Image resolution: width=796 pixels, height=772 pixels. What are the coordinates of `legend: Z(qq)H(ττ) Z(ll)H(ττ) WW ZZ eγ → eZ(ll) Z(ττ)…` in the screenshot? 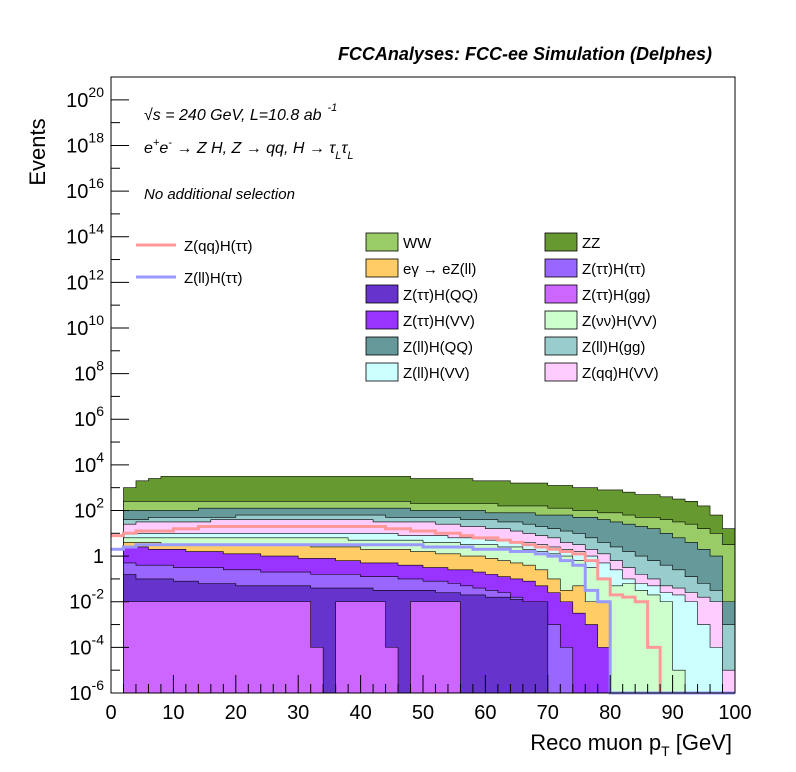 It's located at (397, 307).